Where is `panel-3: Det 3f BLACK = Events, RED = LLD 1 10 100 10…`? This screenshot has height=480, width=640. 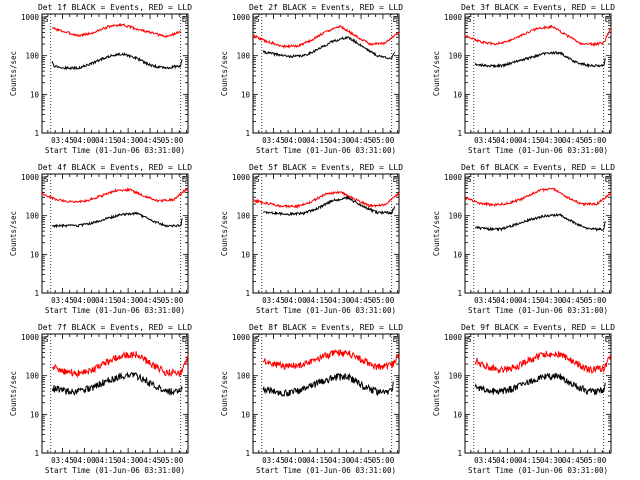
panel-3: Det 3f BLACK = Events, RED = LLD 1 10 100 10… is located at coordinates (523, 79).